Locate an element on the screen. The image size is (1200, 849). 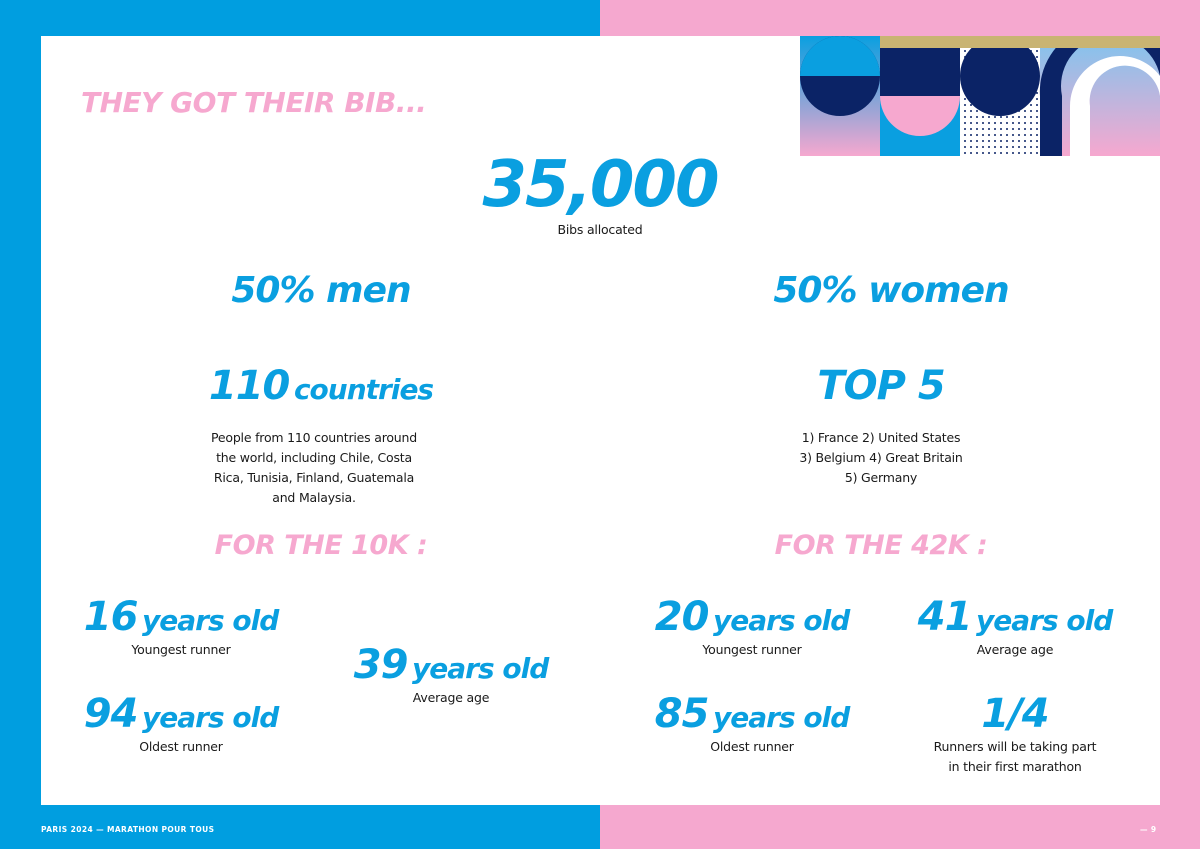
section-10k-title: FOR THE 10K : is located at coordinates (321, 545).